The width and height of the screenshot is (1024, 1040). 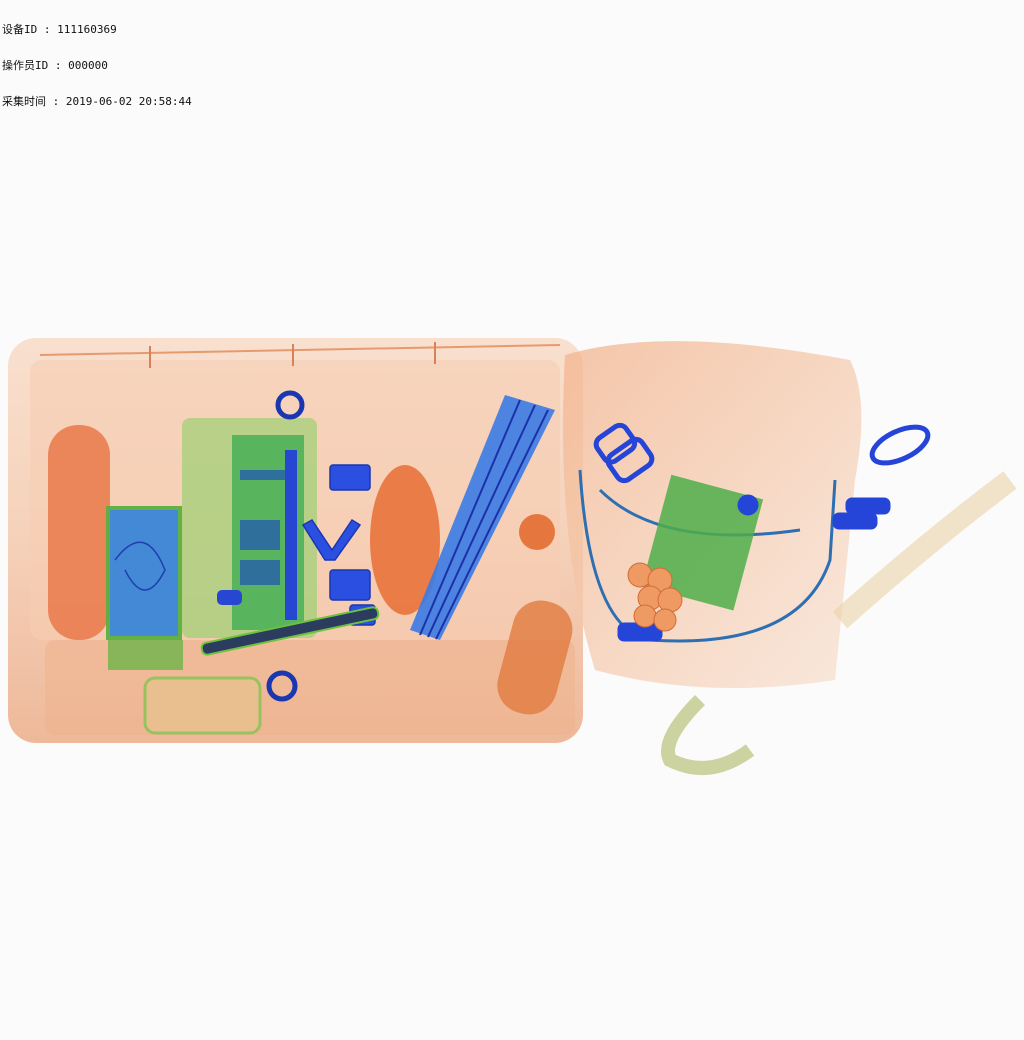 I want to click on elongated-organic-object, so click(x=535, y=657).